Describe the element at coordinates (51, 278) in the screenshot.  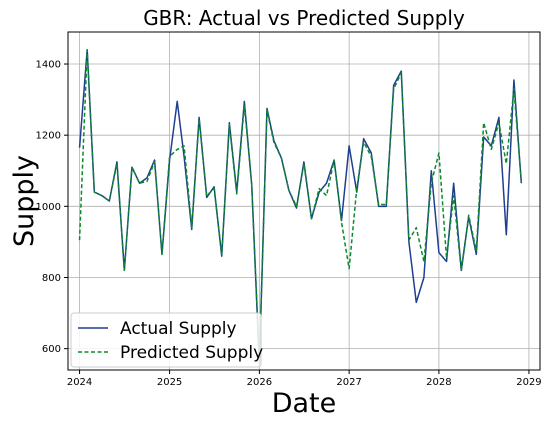
I see `y-tick-label: 800` at that location.